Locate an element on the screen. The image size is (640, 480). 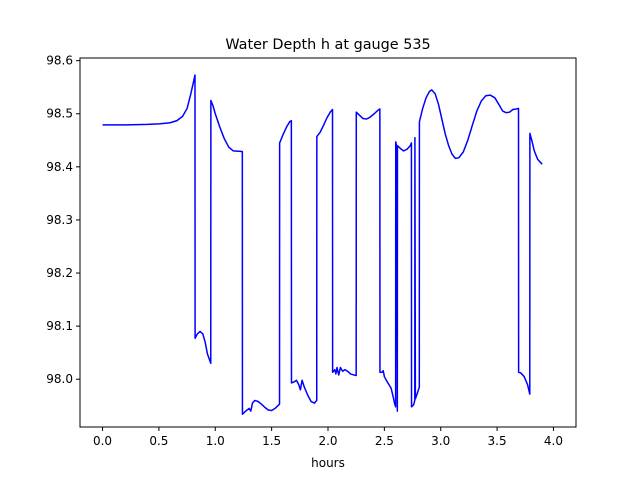
x-tick-label: 2.0 is located at coordinates (327, 441).